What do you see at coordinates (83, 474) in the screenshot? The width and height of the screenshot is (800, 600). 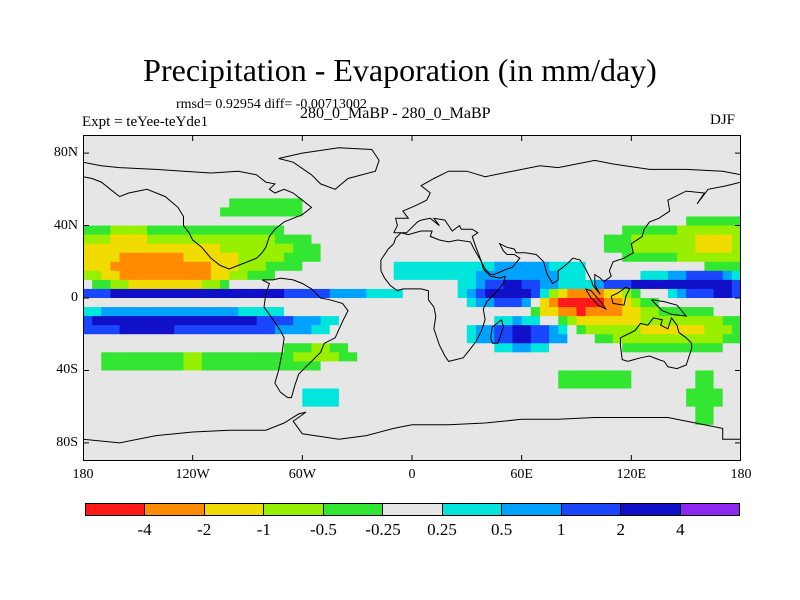 I see `x-tick-label: 180` at bounding box center [83, 474].